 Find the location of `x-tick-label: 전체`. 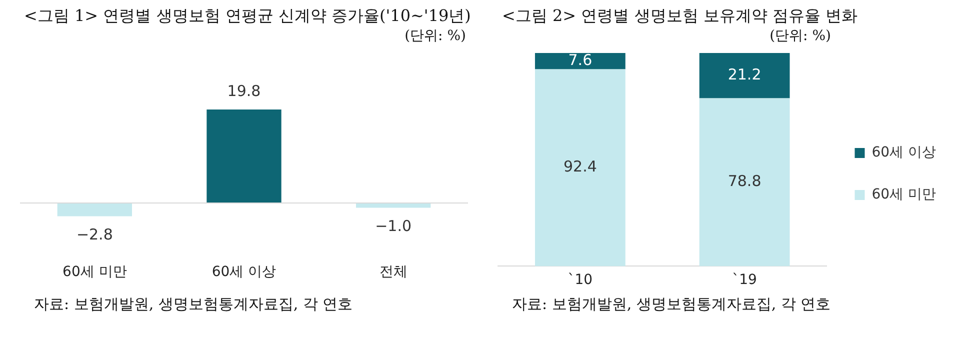

x-tick-label: 전체 is located at coordinates (393, 272).